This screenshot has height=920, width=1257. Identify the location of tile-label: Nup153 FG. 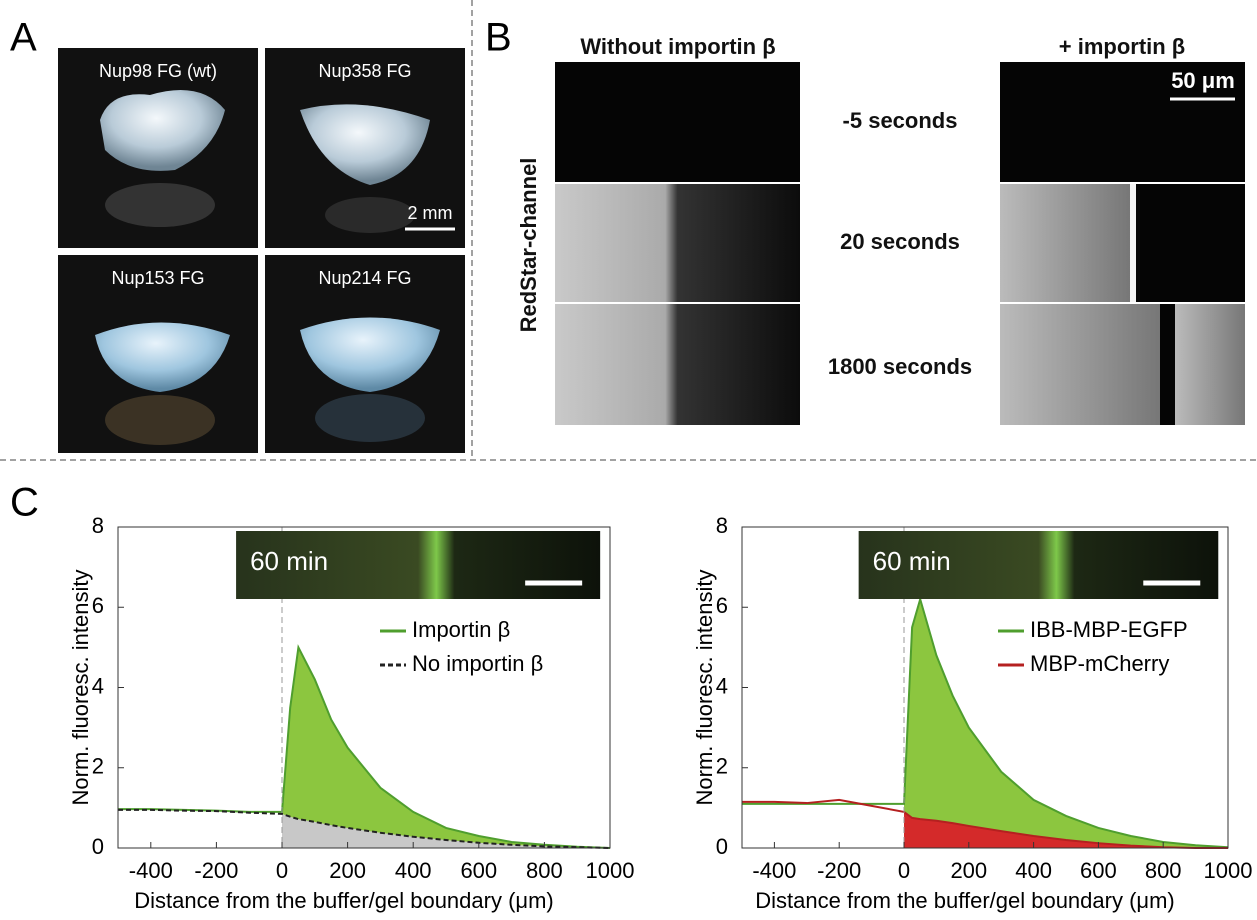
(157, 278).